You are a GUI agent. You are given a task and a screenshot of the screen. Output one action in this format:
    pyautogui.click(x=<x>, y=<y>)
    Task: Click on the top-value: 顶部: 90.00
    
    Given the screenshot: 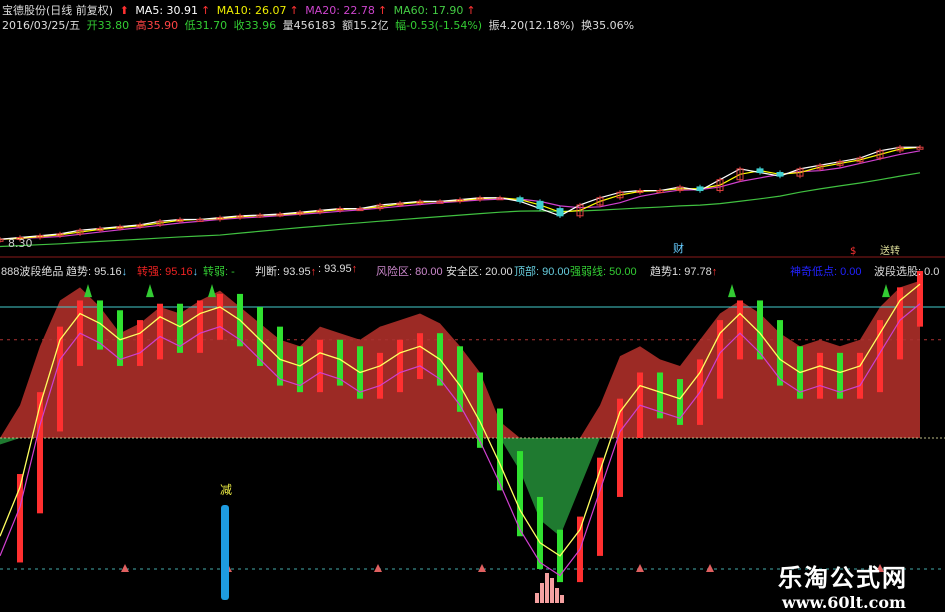 What is the action you would take?
    pyautogui.click(x=542, y=272)
    